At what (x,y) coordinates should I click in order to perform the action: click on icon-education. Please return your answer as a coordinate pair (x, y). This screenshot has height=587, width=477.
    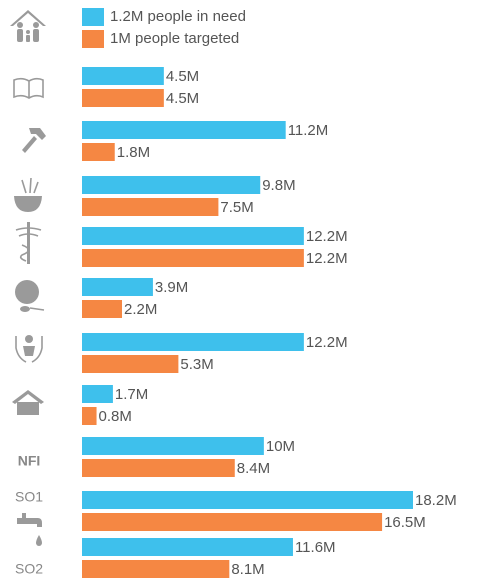
    Looking at the image, I should click on (28, 88).